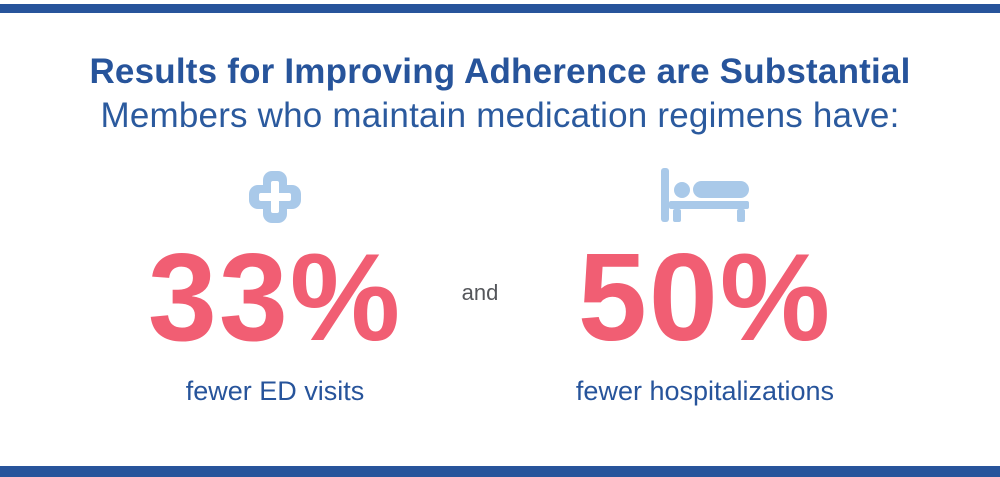  Describe the element at coordinates (705, 197) in the screenshot. I see `hospital-bed-icon` at that location.